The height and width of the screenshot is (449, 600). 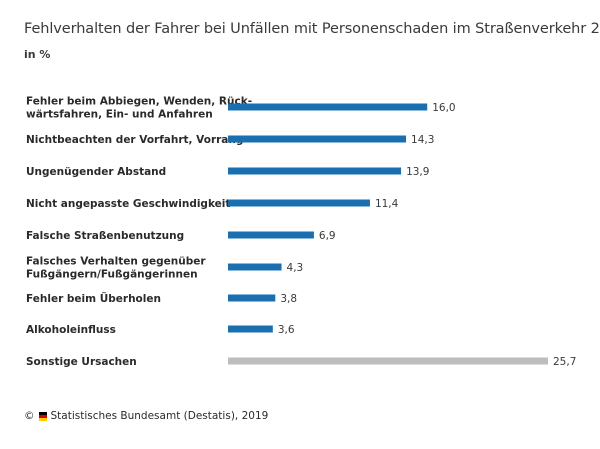 What do you see at coordinates (286, 330) in the screenshot?
I see `value-label: 3,6` at bounding box center [286, 330].